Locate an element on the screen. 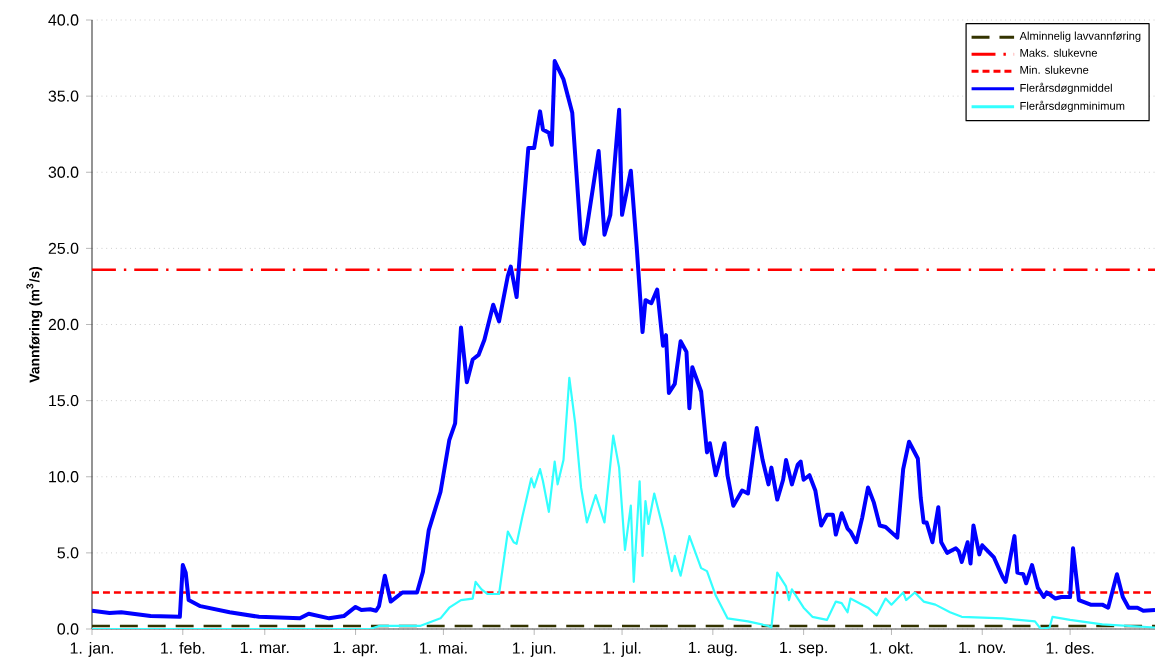  y-tick-label: 10.0 is located at coordinates (64, 477).